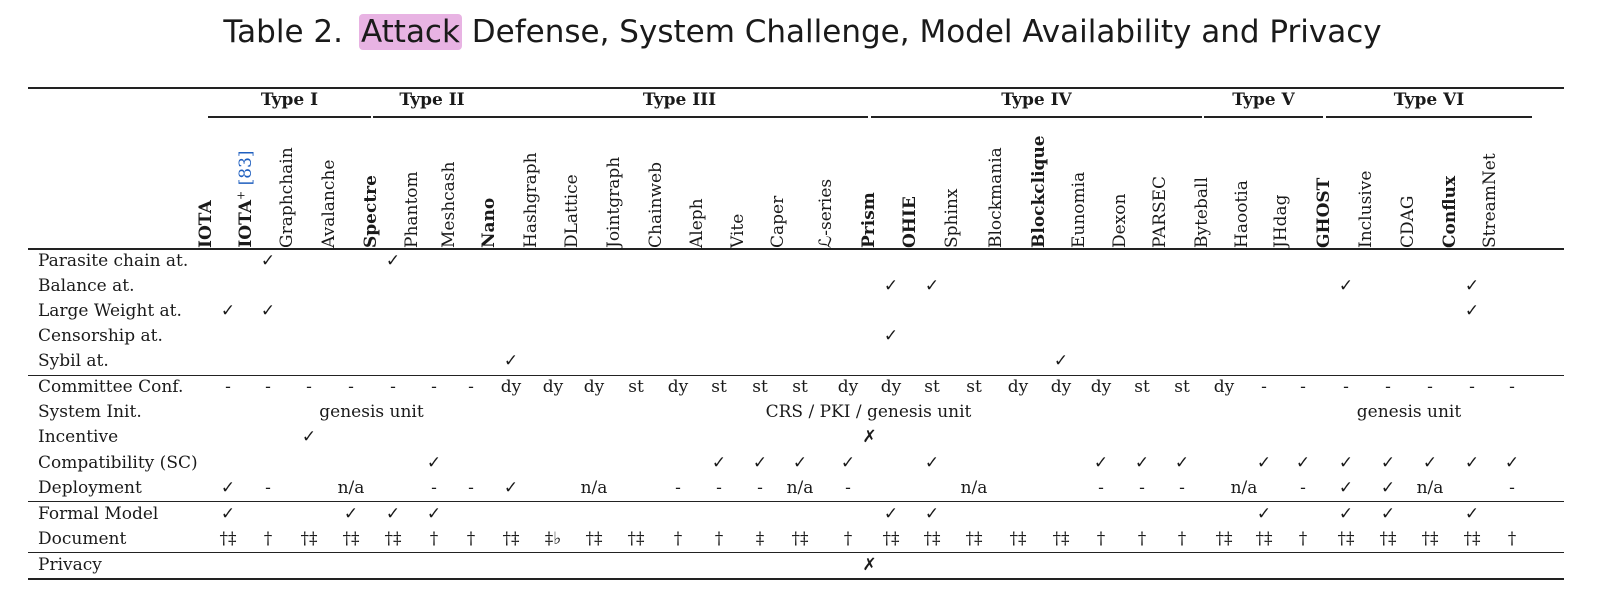 The height and width of the screenshot is (607, 1605). I want to click on column-header-text: Eunomia, so click(1079, 210).